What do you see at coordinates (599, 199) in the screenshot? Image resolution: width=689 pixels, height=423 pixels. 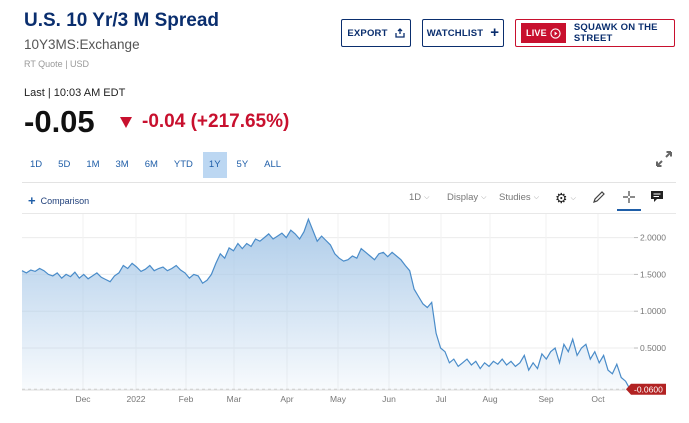 I see `pencil-icon` at bounding box center [599, 199].